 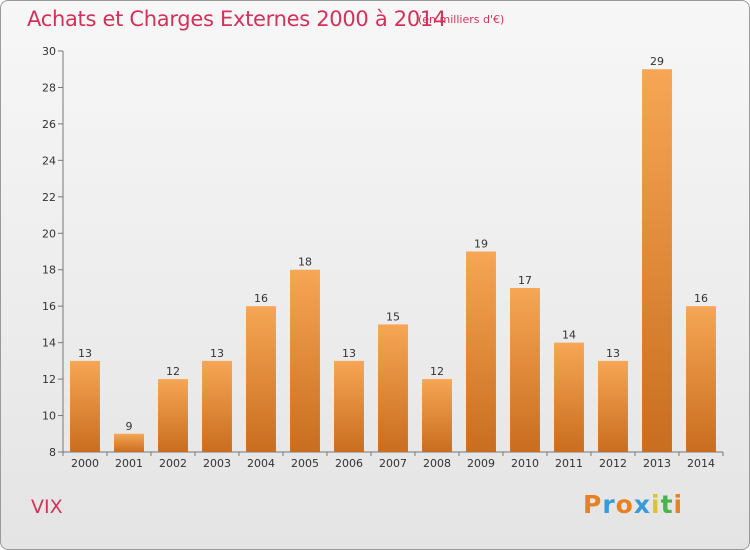 What do you see at coordinates (49, 306) in the screenshot?
I see `y-tick-label: 16` at bounding box center [49, 306].